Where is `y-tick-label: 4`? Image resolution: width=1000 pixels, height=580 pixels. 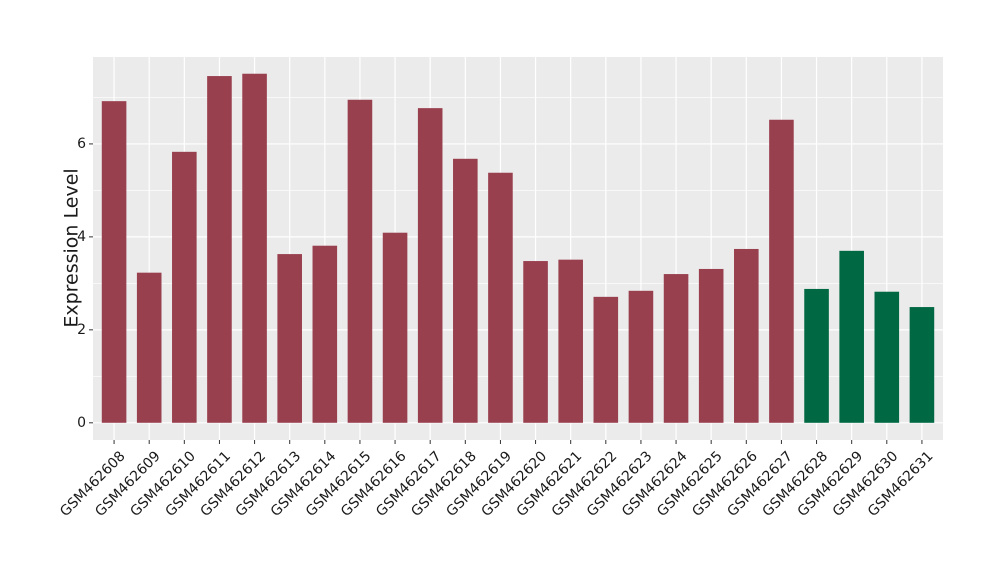 y-tick-label: 4 is located at coordinates (81, 237).